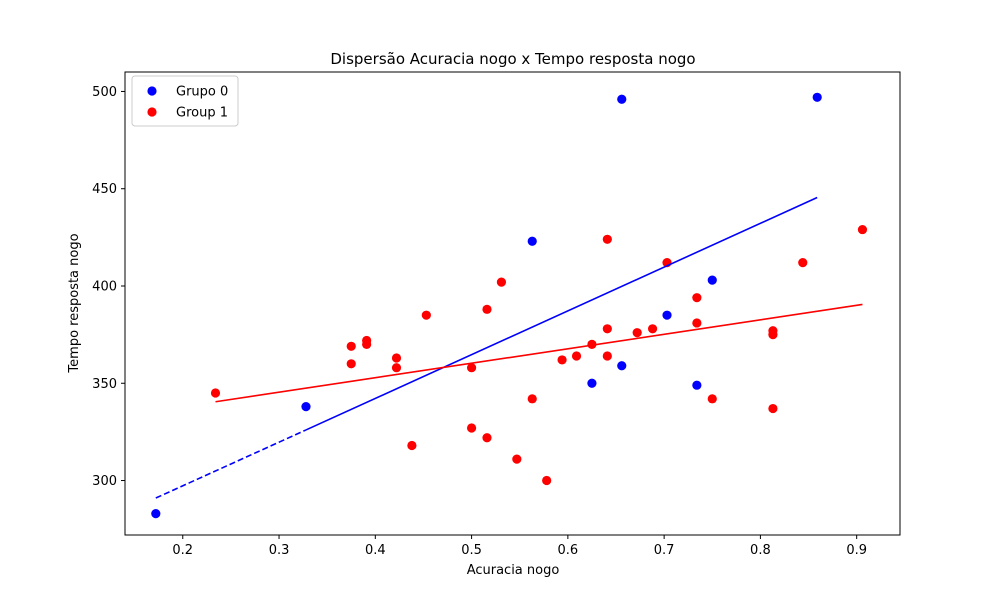  I want to click on legend-label: Group 1, so click(202, 113).